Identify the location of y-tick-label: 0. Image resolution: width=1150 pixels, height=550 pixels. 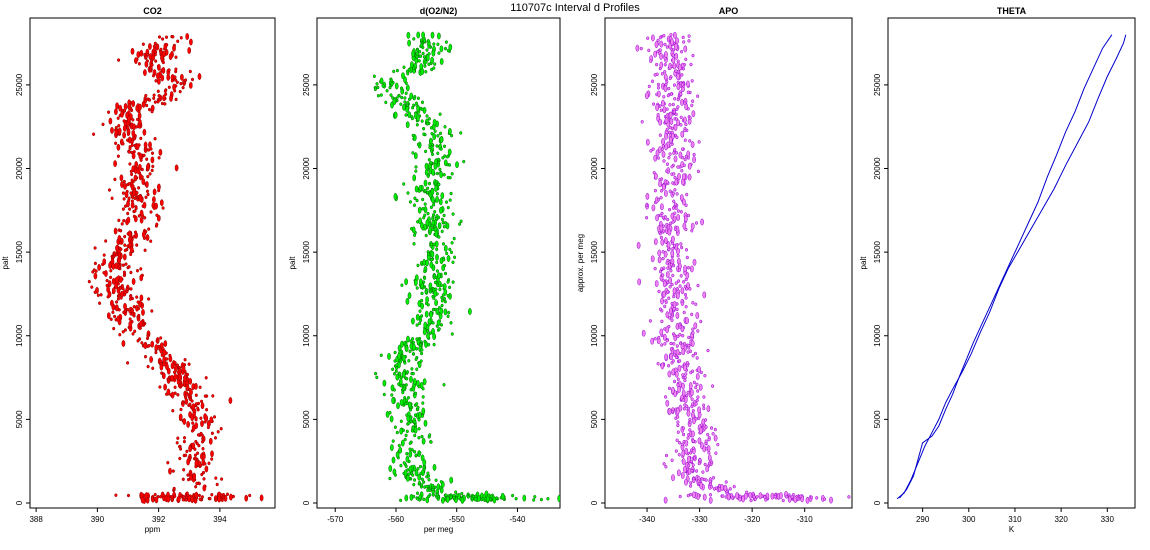
(594, 502).